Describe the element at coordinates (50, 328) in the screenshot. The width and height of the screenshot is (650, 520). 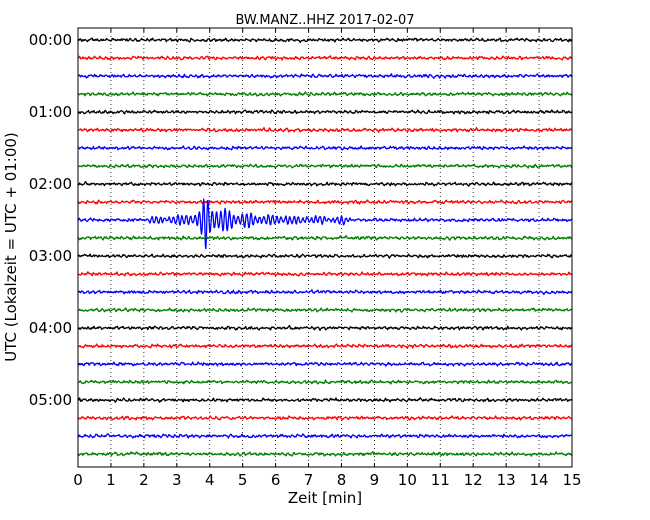
I see `y-tick-label: 04:00` at that location.